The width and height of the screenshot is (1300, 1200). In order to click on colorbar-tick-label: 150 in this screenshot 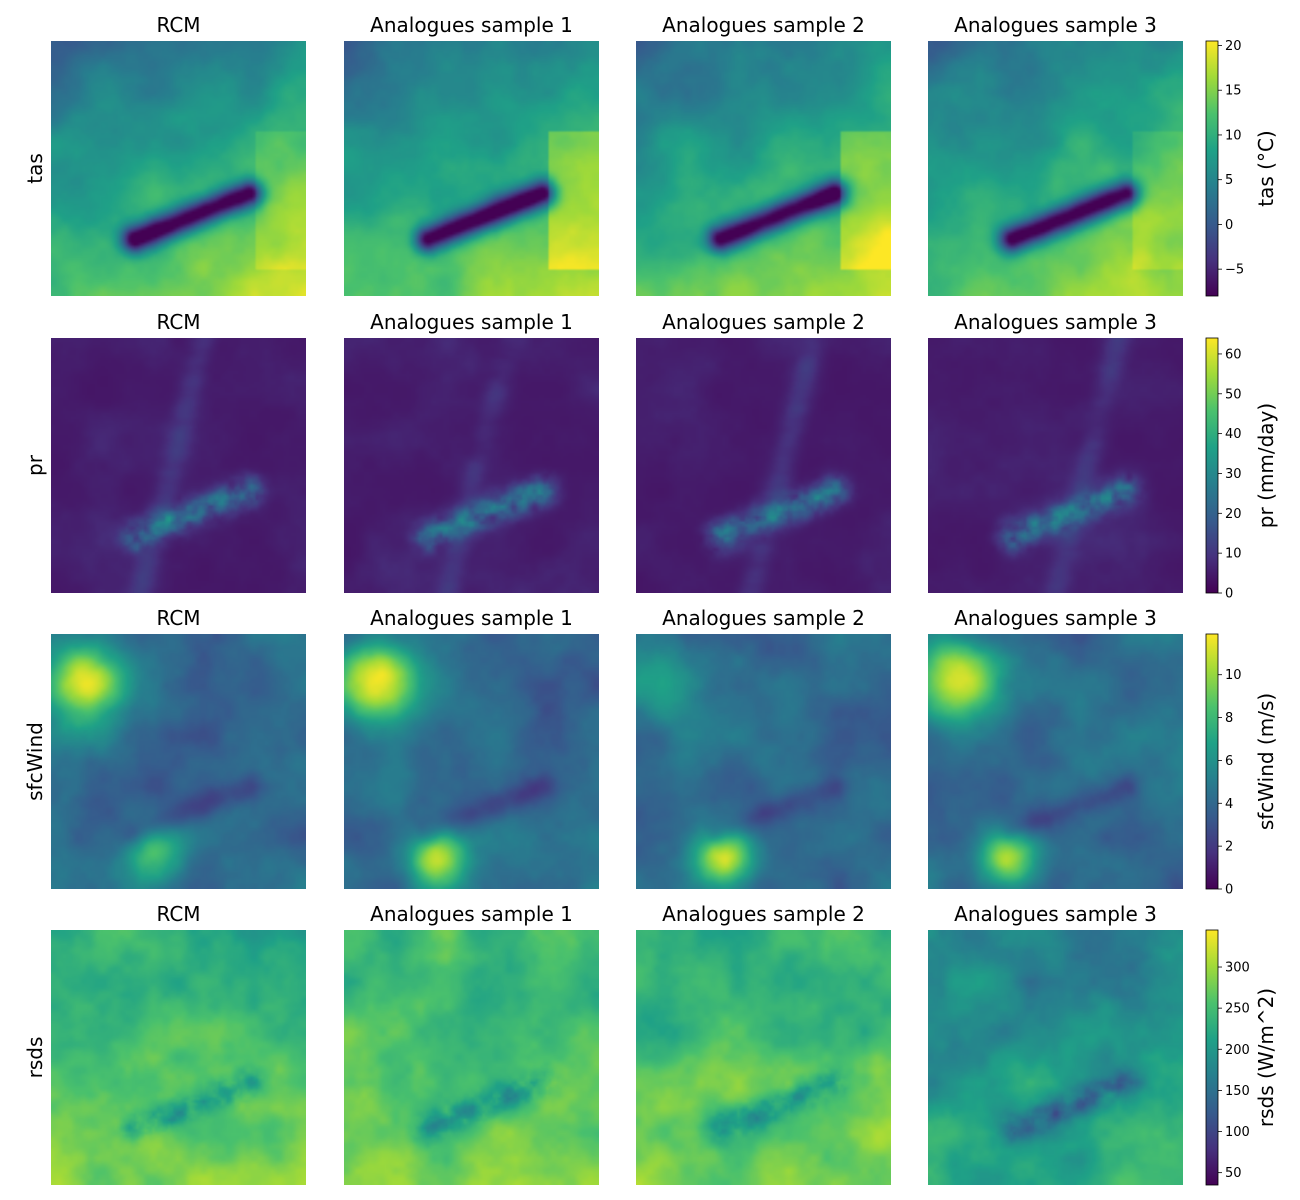, I will do `click(1237, 1091)`.